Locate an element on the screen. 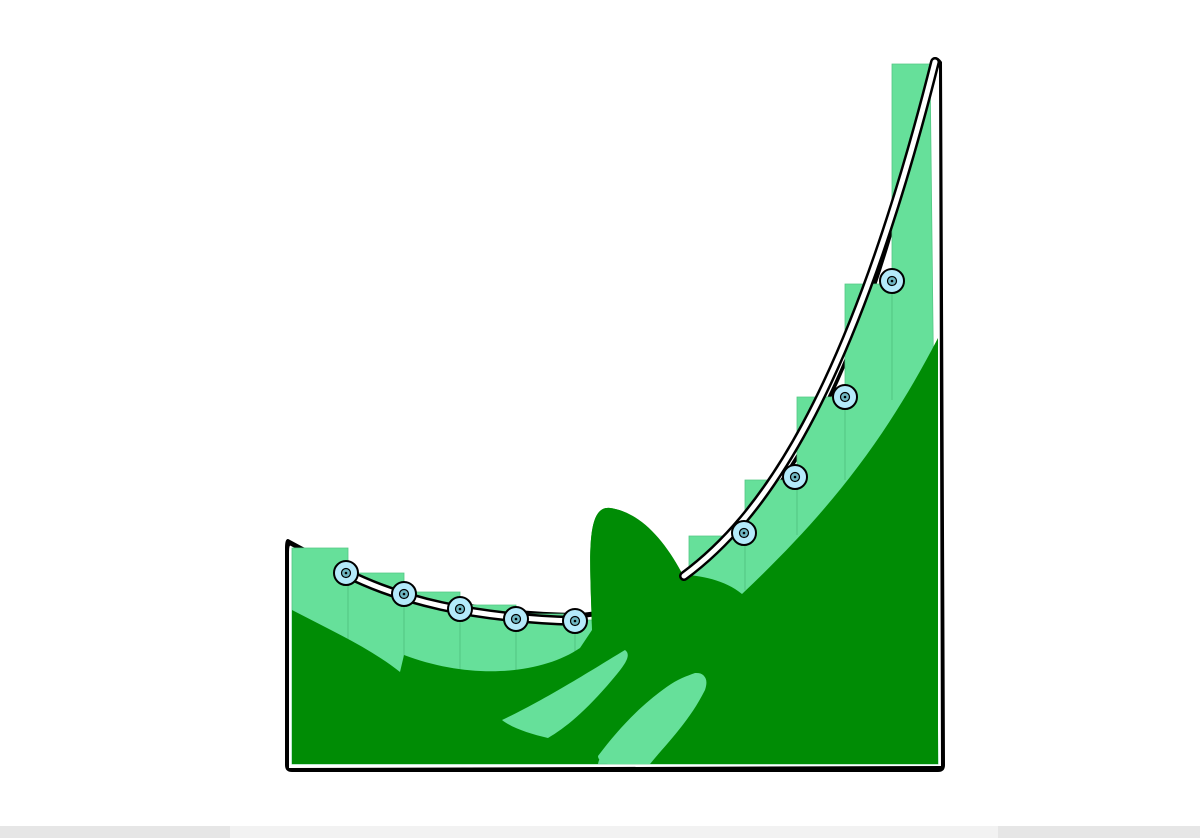 This screenshot has height=838, width=1200. cutout-right is located at coordinates (652, 718).